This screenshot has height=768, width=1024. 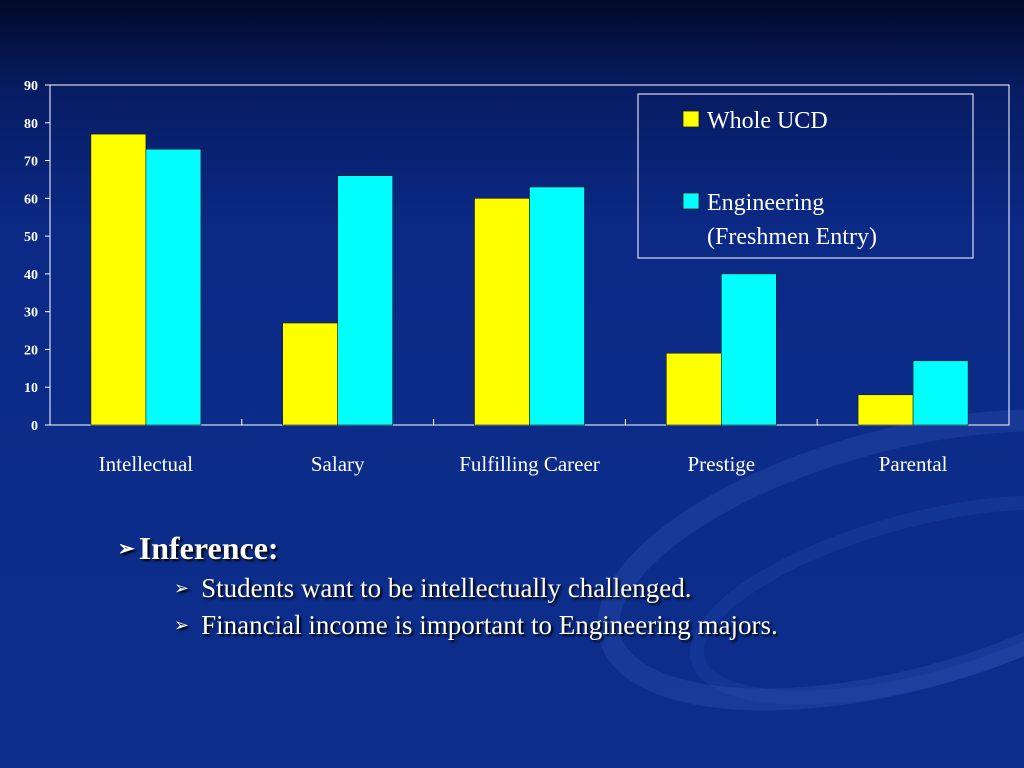 I want to click on inference-heading: Inference:, so click(x=208, y=548).